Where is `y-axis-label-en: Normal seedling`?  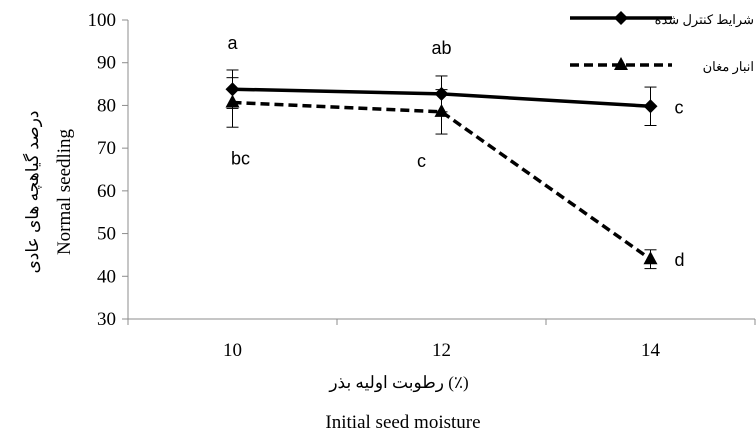
y-axis-label-en: Normal seedling is located at coordinates (64, 191).